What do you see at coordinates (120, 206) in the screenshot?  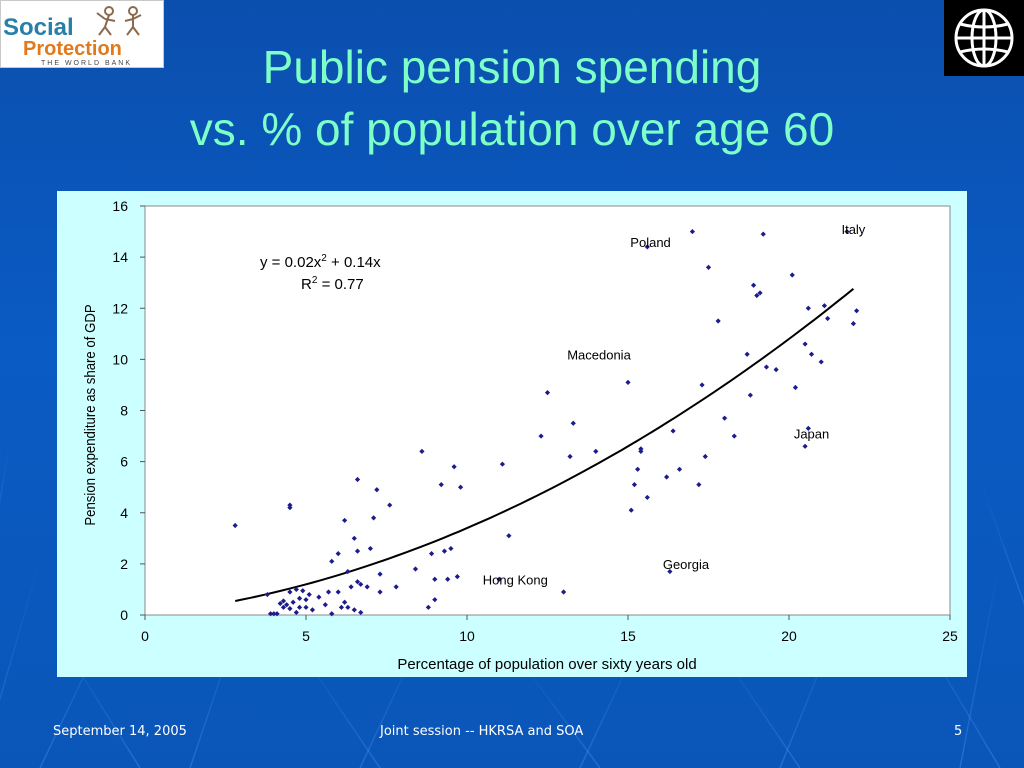 I see `y-tick-label: 16` at bounding box center [120, 206].